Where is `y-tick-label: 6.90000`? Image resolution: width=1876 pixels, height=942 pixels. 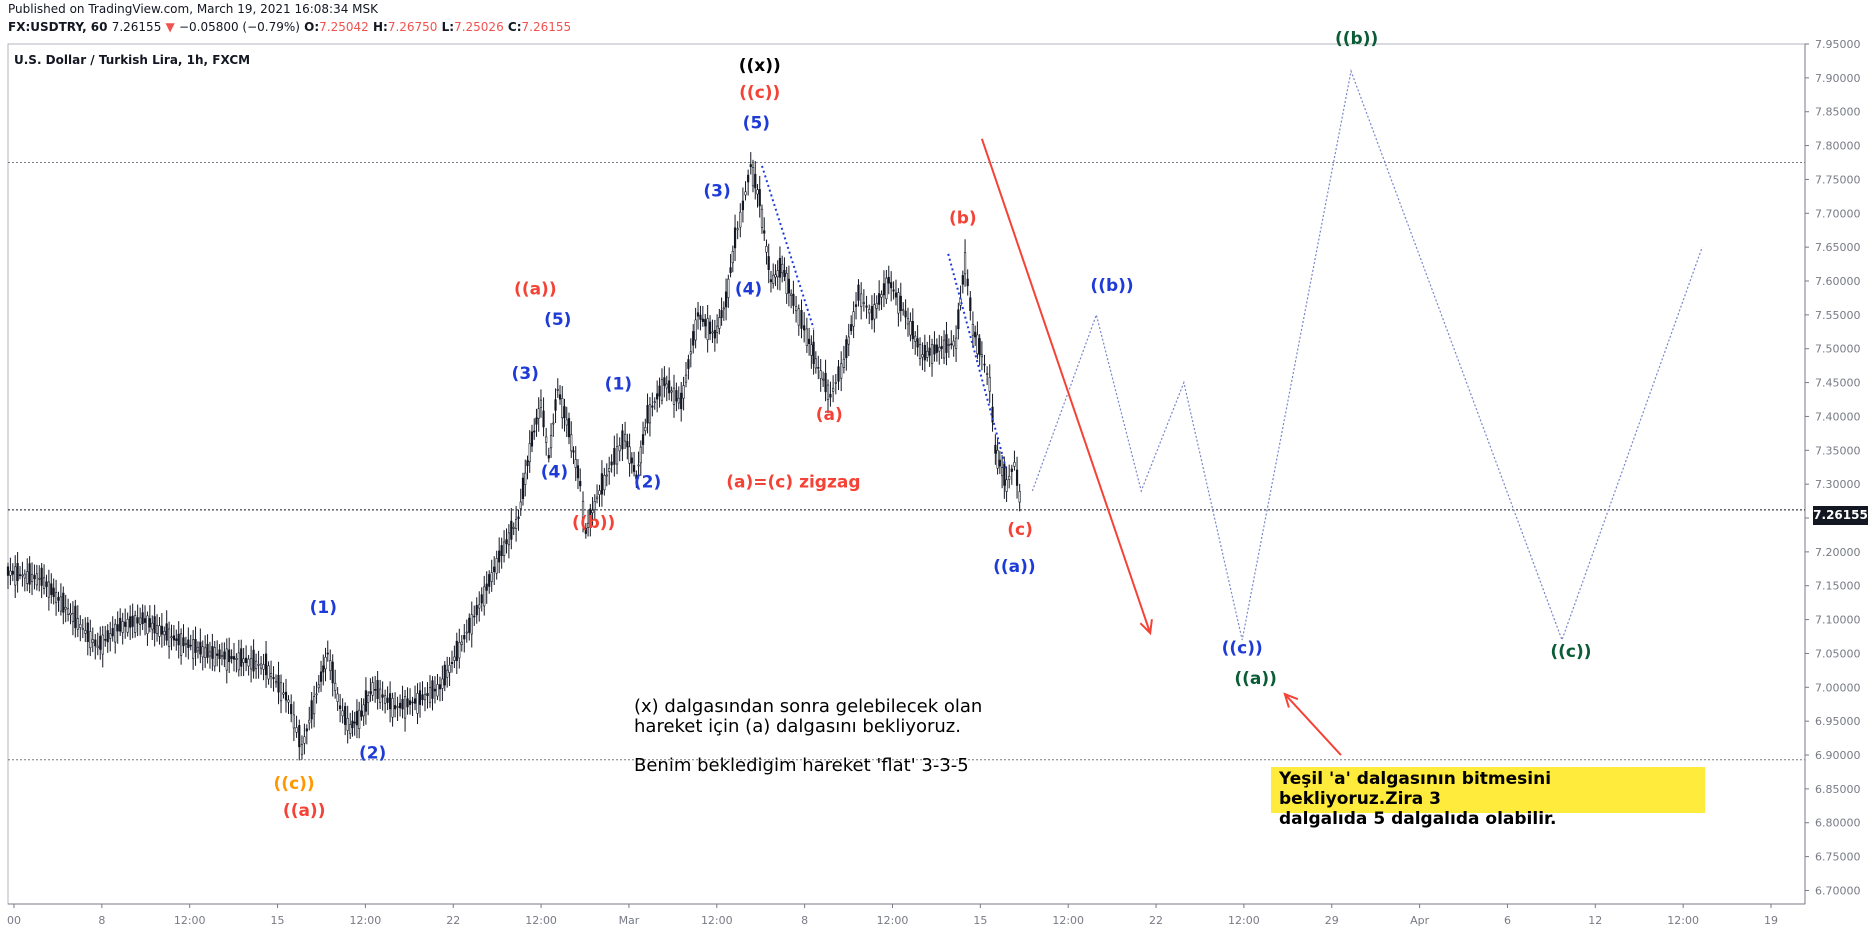
y-tick-label: 6.90000 is located at coordinates (1838, 755).